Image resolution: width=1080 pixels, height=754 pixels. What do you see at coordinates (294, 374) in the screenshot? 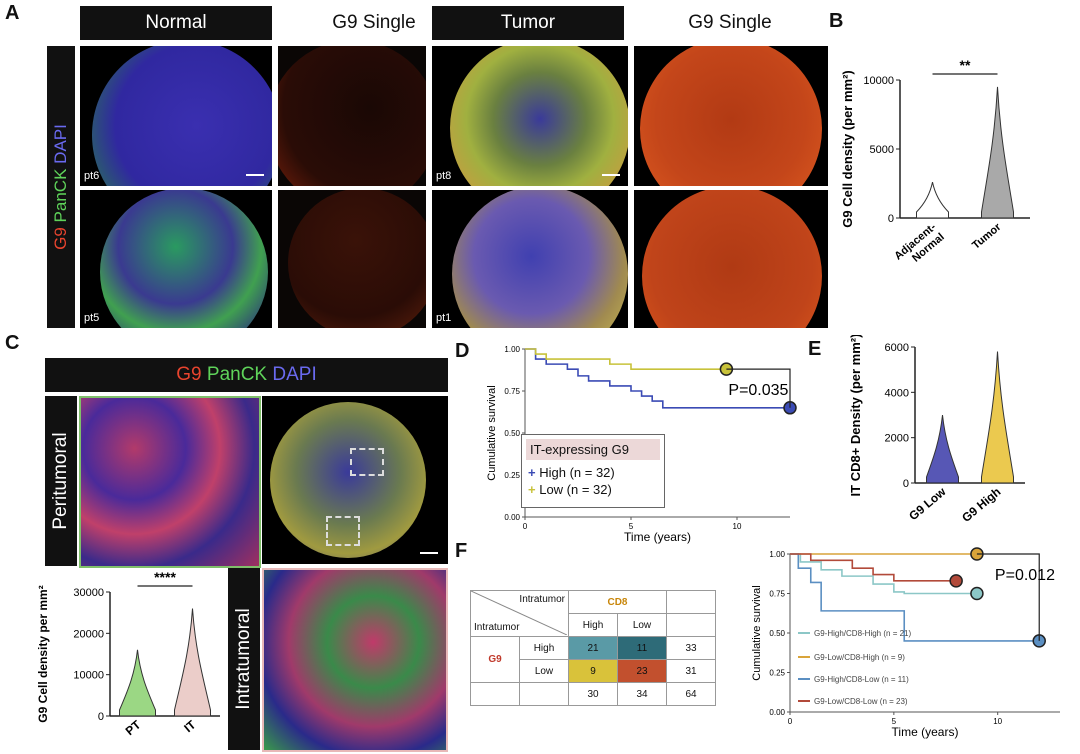
I see `c-title-dapi: DAPI` at bounding box center [294, 374].